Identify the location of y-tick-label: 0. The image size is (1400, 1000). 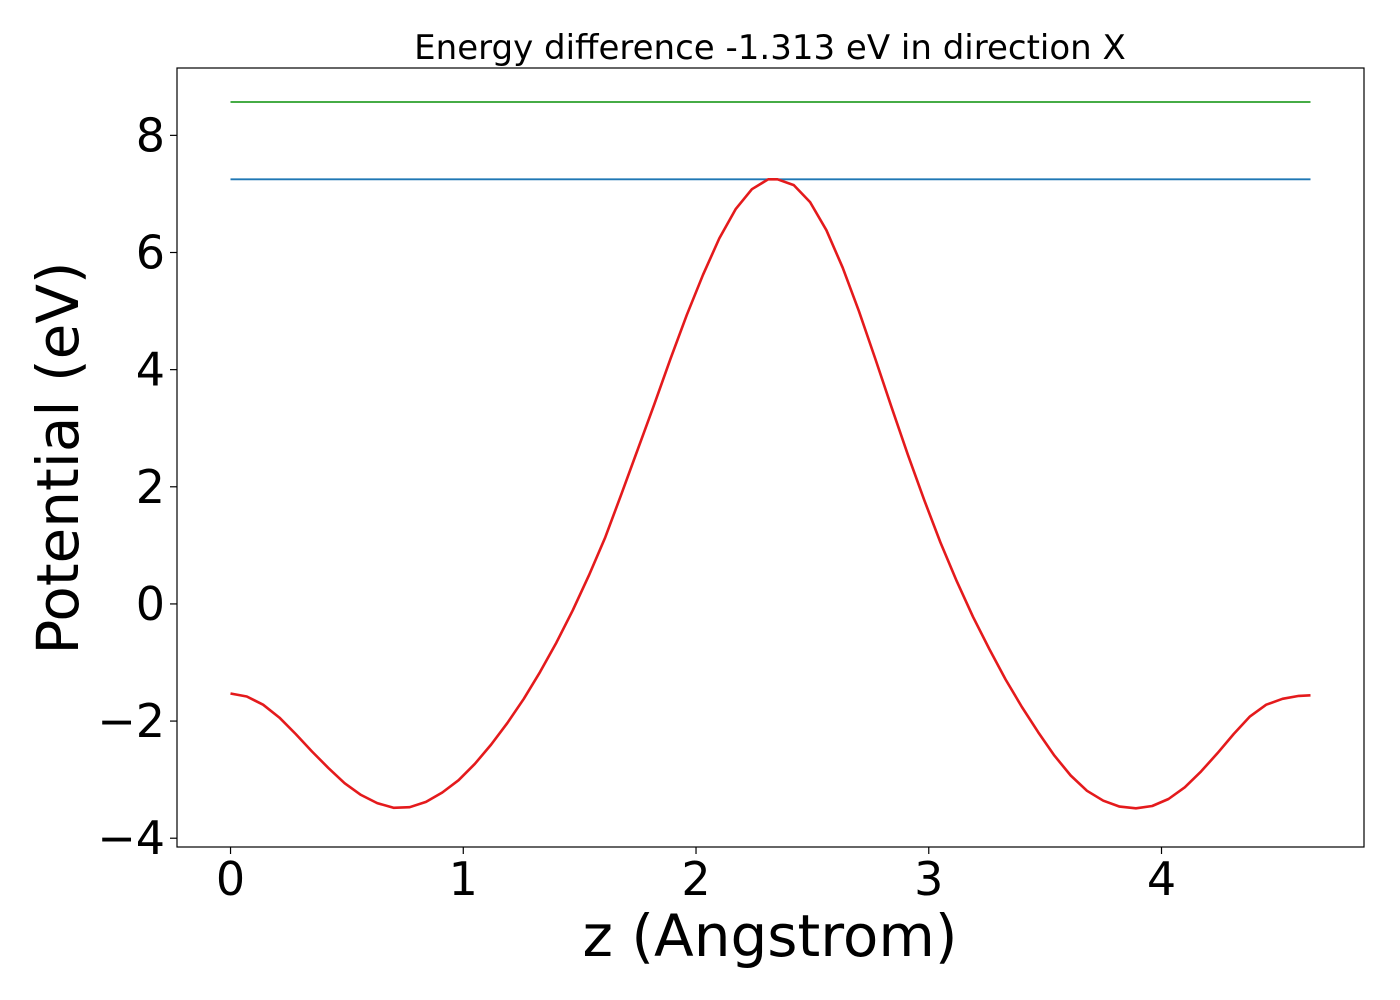
(150, 604).